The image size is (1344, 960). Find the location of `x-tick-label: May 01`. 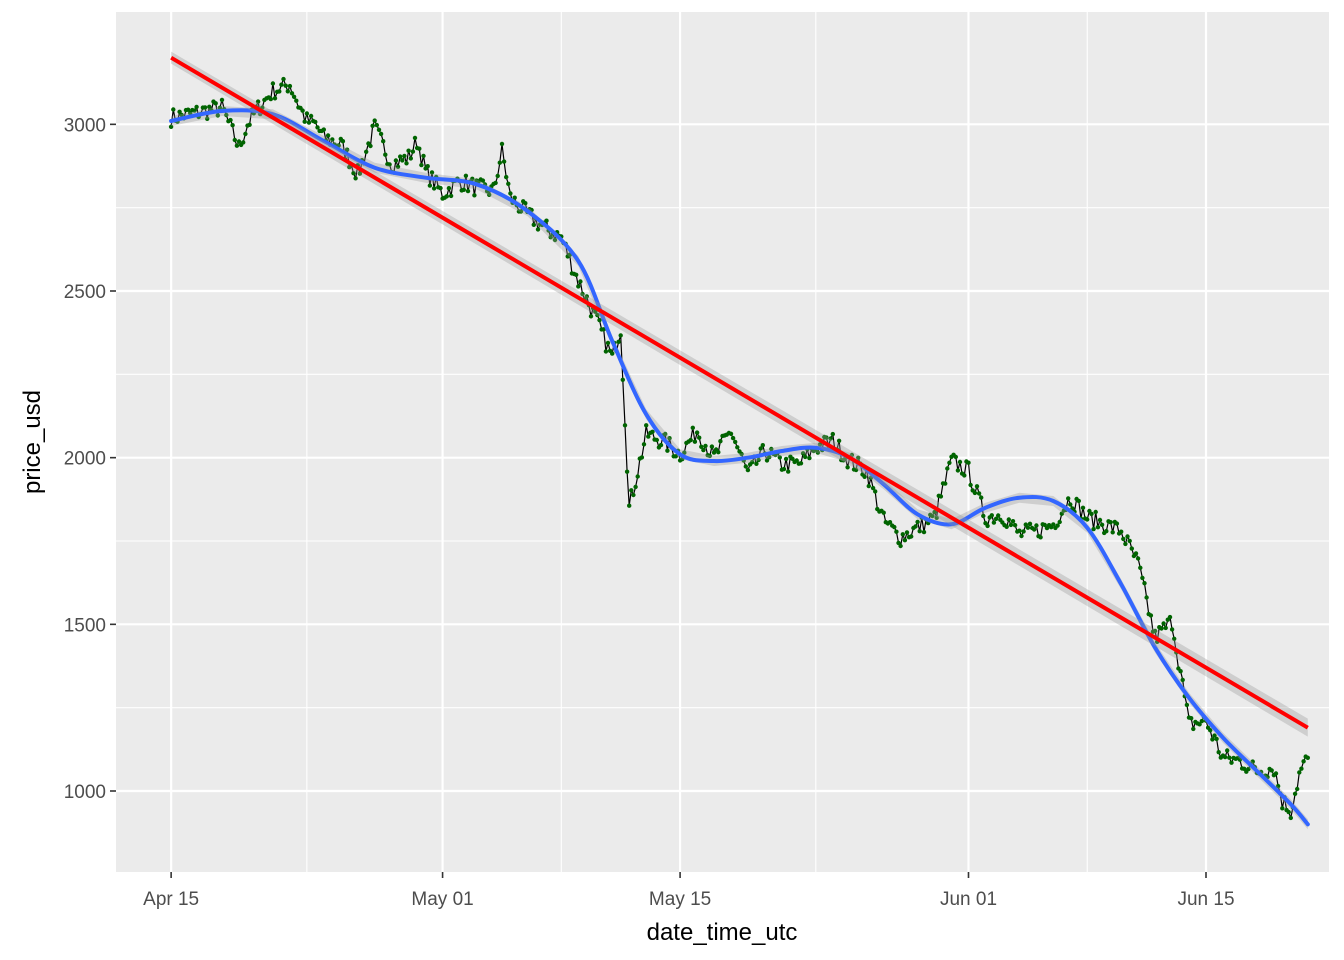

x-tick-label: May 01 is located at coordinates (442, 899).